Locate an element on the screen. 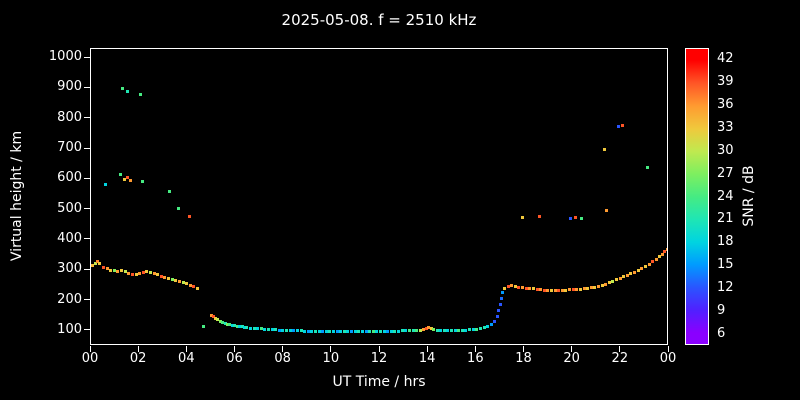 This screenshot has width=800, height=400. y-tick-label: 500 is located at coordinates (69, 208).